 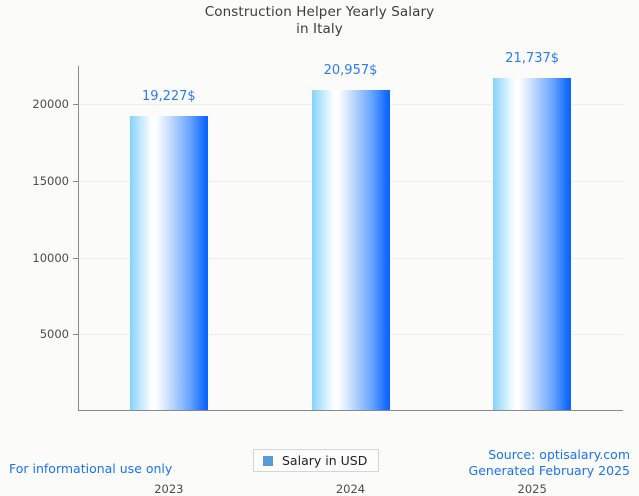 What do you see at coordinates (532, 244) in the screenshot?
I see `bar-2025` at bounding box center [532, 244].